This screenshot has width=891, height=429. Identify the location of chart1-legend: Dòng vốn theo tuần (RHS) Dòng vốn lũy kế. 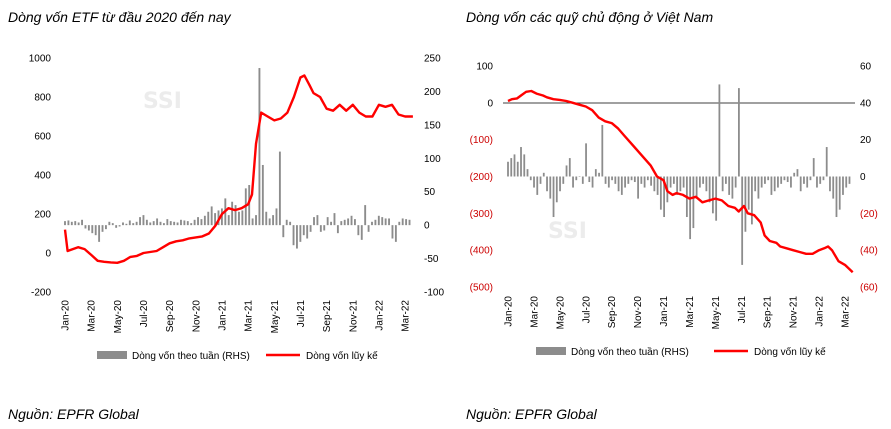
(237, 356).